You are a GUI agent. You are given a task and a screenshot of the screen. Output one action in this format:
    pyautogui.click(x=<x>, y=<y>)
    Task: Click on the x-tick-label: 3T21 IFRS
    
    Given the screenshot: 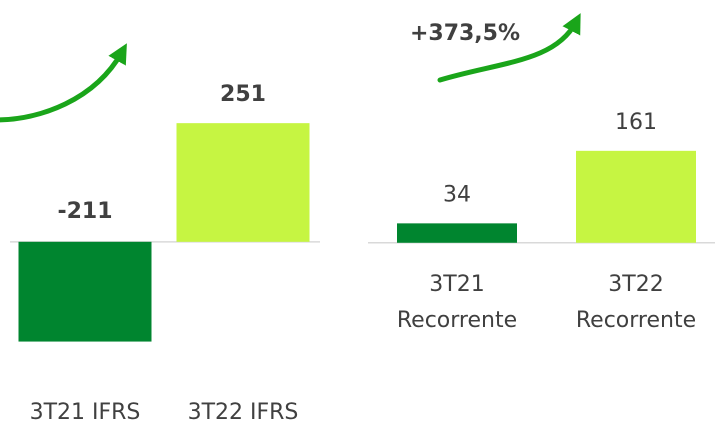 What is the action you would take?
    pyautogui.click(x=85, y=412)
    